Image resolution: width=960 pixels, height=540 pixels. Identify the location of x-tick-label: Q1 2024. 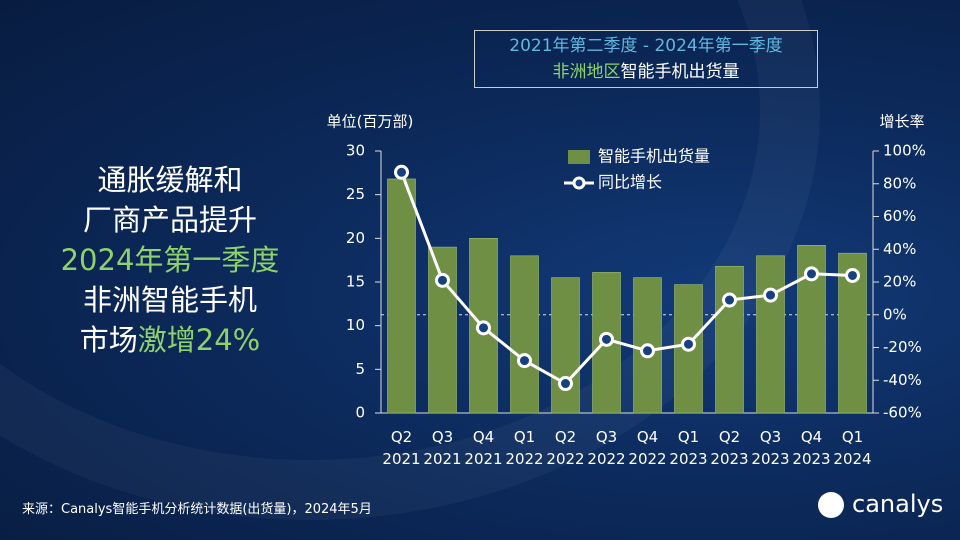
(852, 448).